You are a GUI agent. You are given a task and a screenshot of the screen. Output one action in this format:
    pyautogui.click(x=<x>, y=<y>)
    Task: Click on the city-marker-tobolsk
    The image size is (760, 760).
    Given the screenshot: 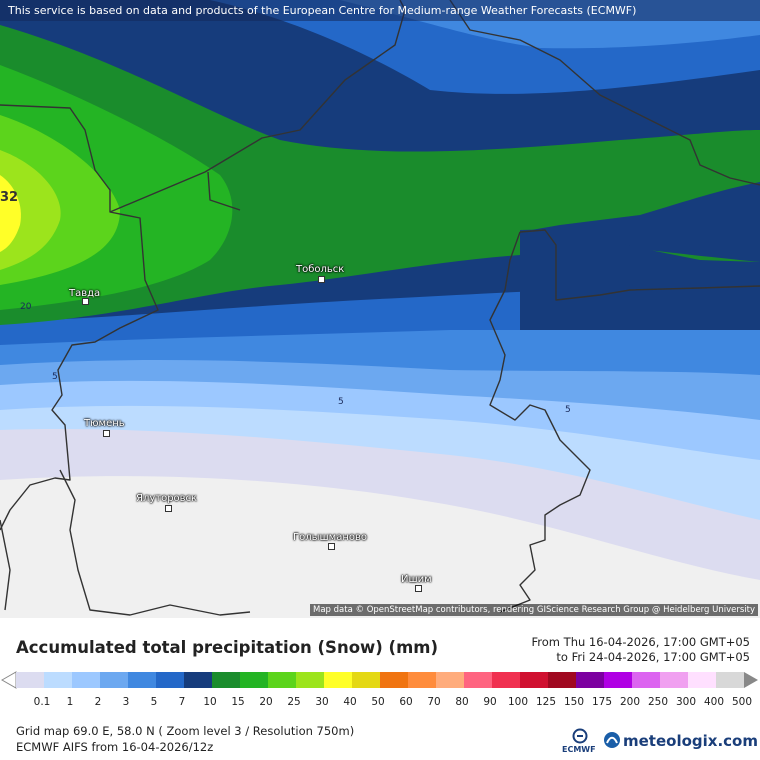 What is the action you would take?
    pyautogui.click(x=321, y=279)
    